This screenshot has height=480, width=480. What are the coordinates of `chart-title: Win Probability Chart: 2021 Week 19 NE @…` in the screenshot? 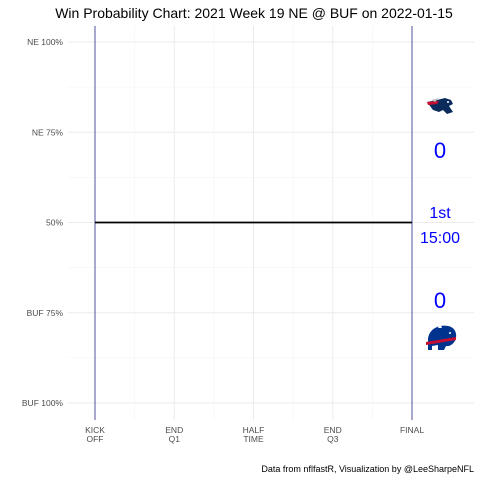 It's located at (254, 13).